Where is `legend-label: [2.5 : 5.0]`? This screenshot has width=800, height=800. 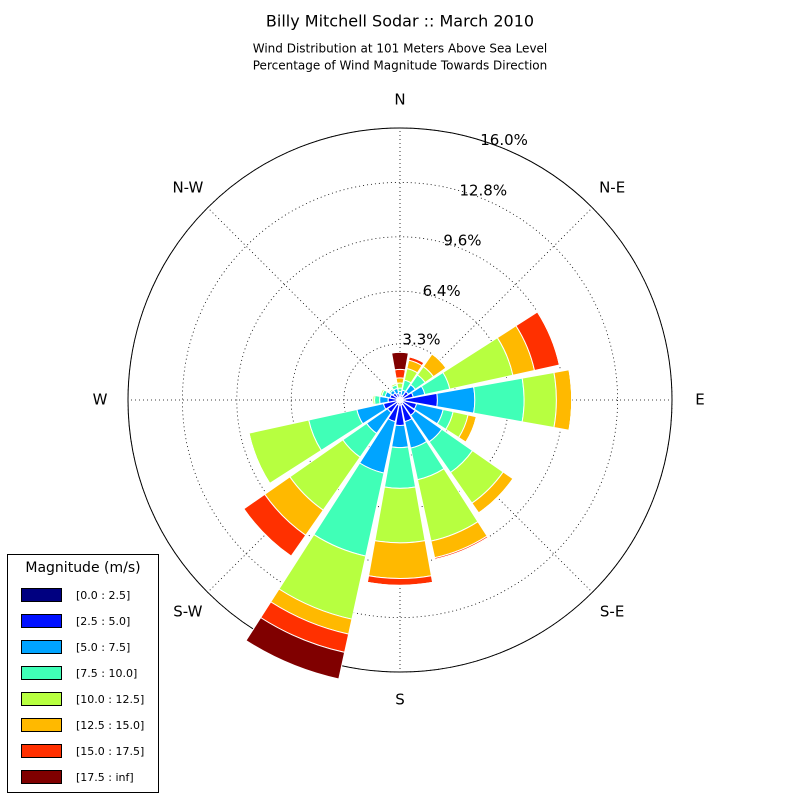
legend-label: [2.5 : 5.0] is located at coordinates (103, 621).